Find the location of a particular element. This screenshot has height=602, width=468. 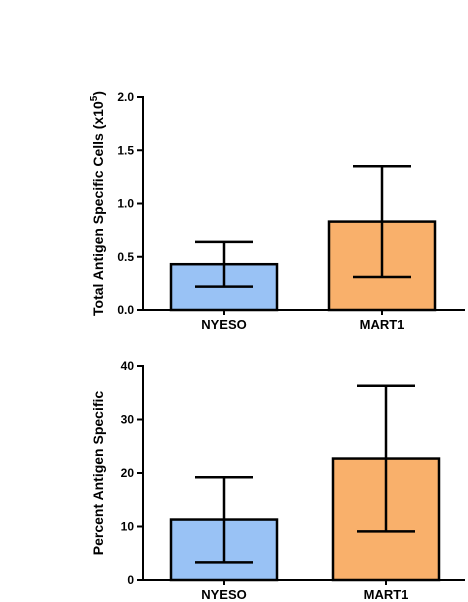

y-tick-label: 0.5 is located at coordinates (125, 257).